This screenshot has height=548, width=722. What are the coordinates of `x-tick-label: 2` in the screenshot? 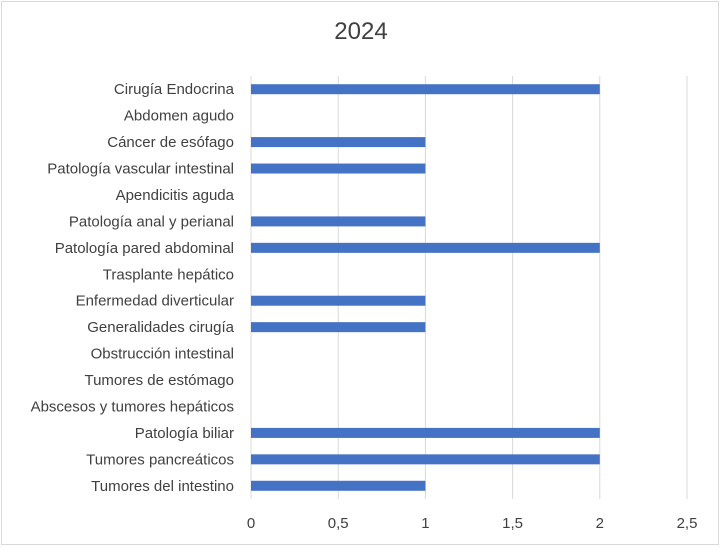 It's located at (600, 523).